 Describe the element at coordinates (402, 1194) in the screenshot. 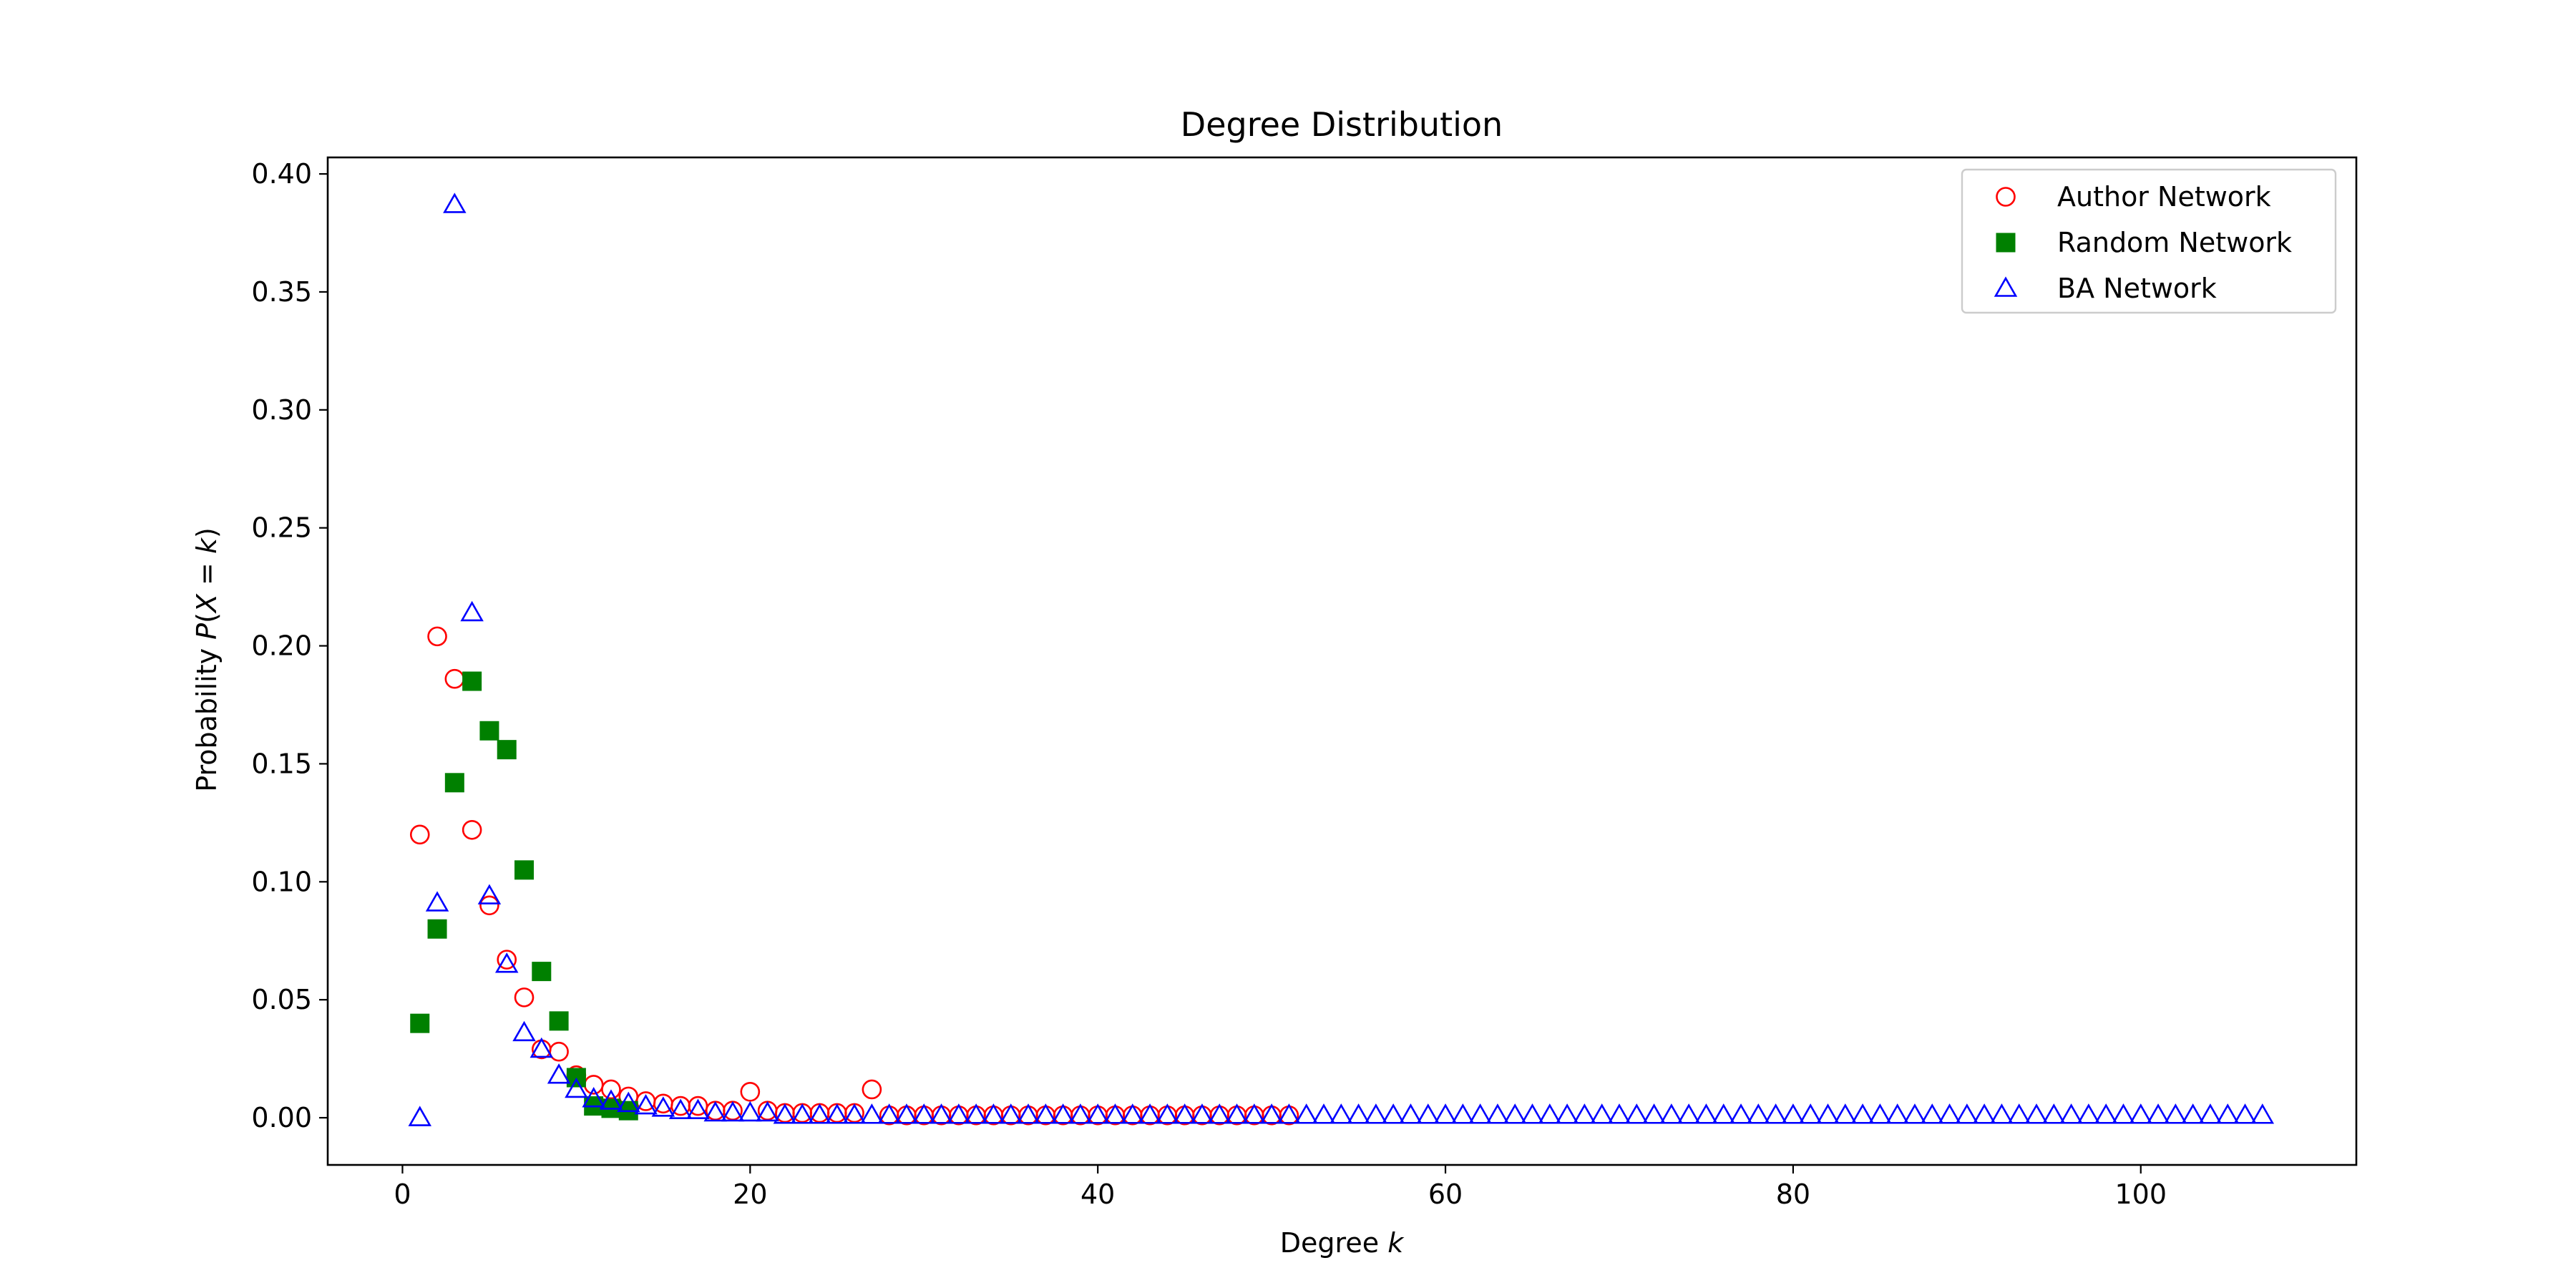

I see `x-tick-label: 0` at that location.